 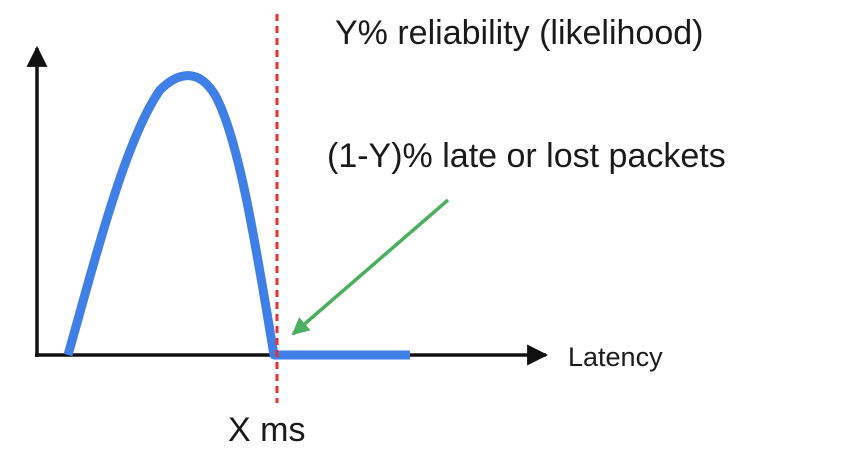 What do you see at coordinates (519, 33) in the screenshot?
I see `reliability-label: Y% reliability (likelihood)` at bounding box center [519, 33].